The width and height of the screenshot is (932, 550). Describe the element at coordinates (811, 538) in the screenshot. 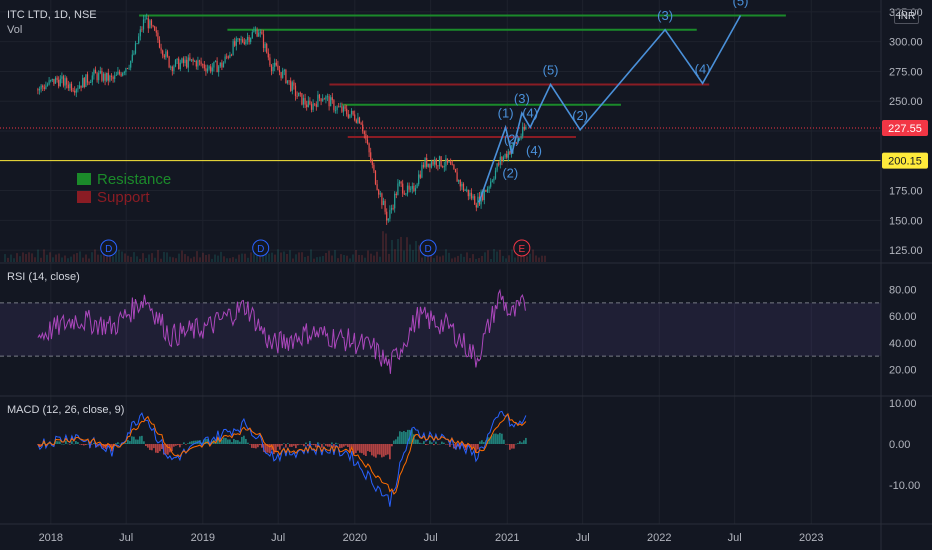

I see `time-label: 2023` at that location.